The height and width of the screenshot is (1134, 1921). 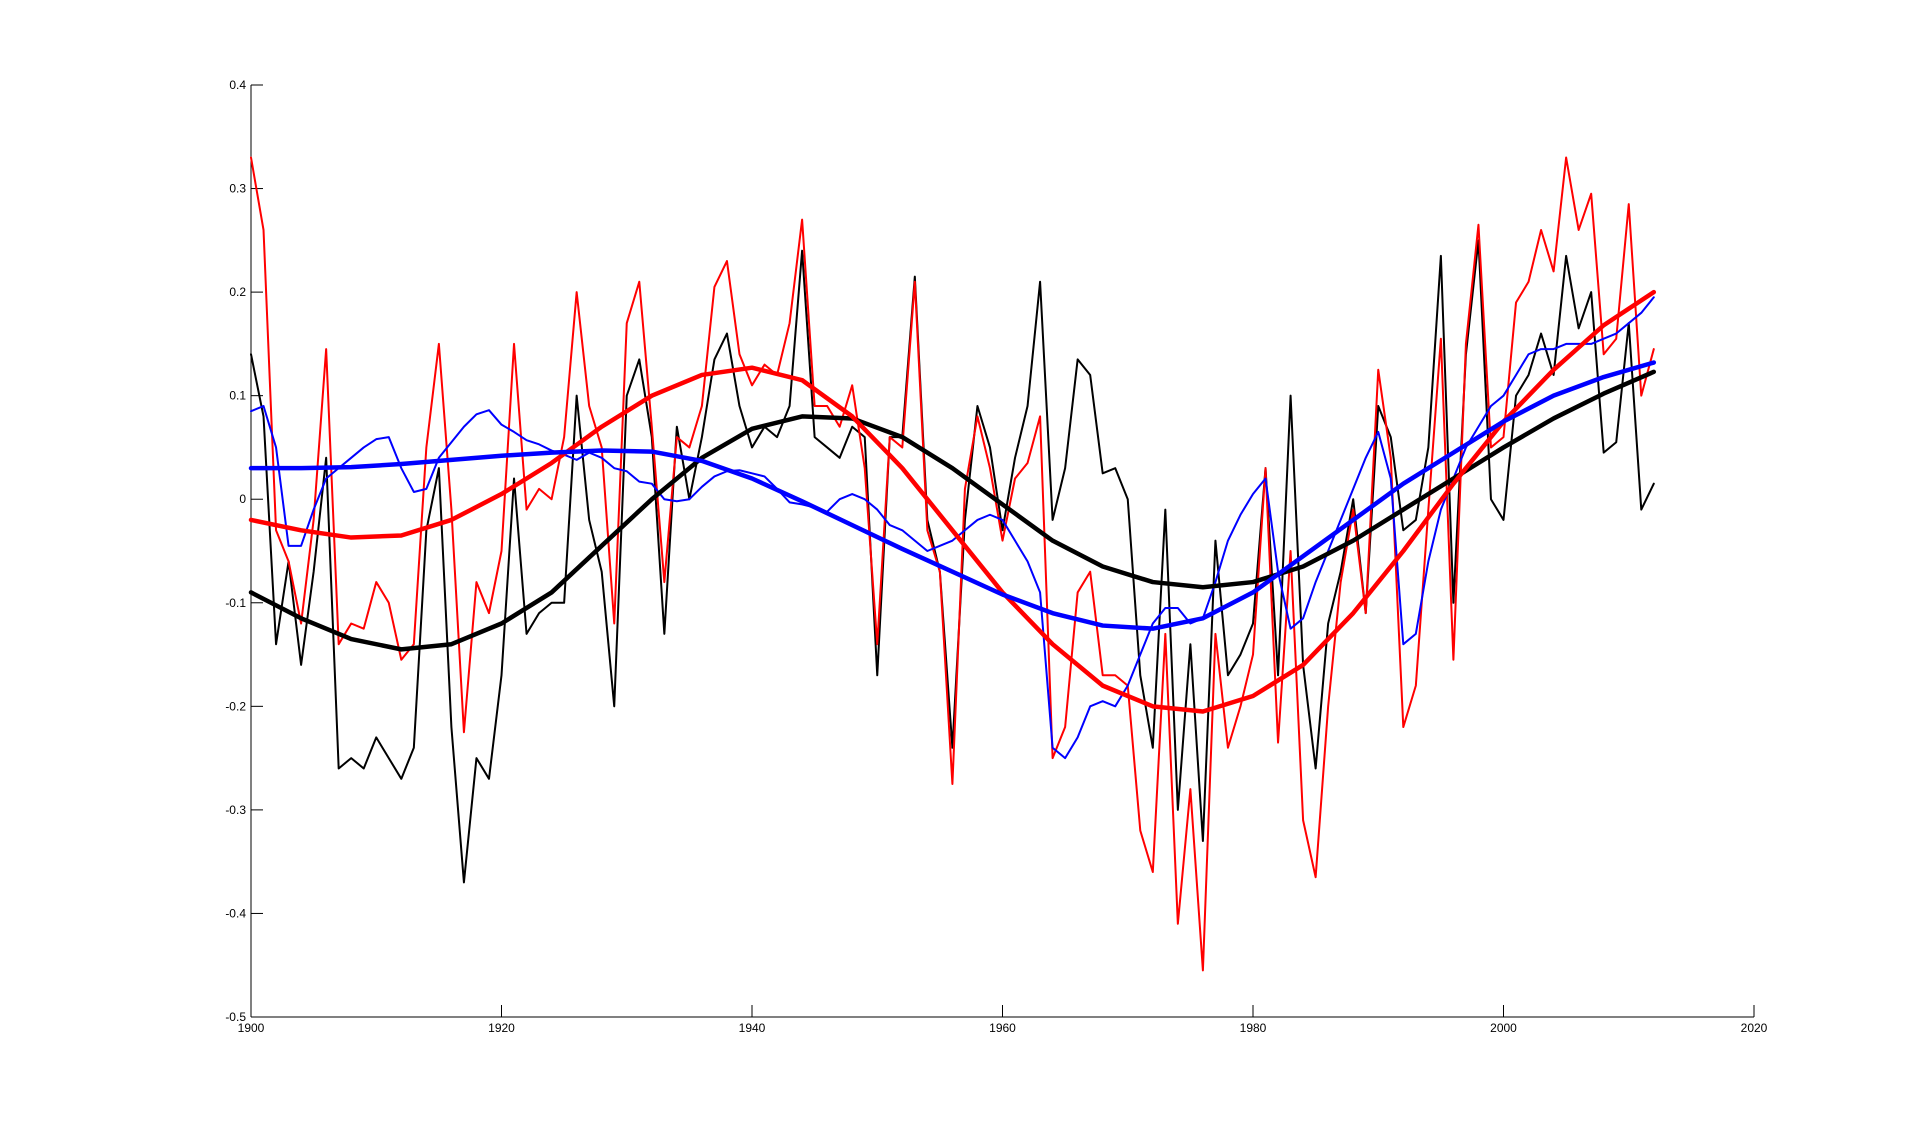 I want to click on x-tick-label: 1940, so click(x=752, y=1028).